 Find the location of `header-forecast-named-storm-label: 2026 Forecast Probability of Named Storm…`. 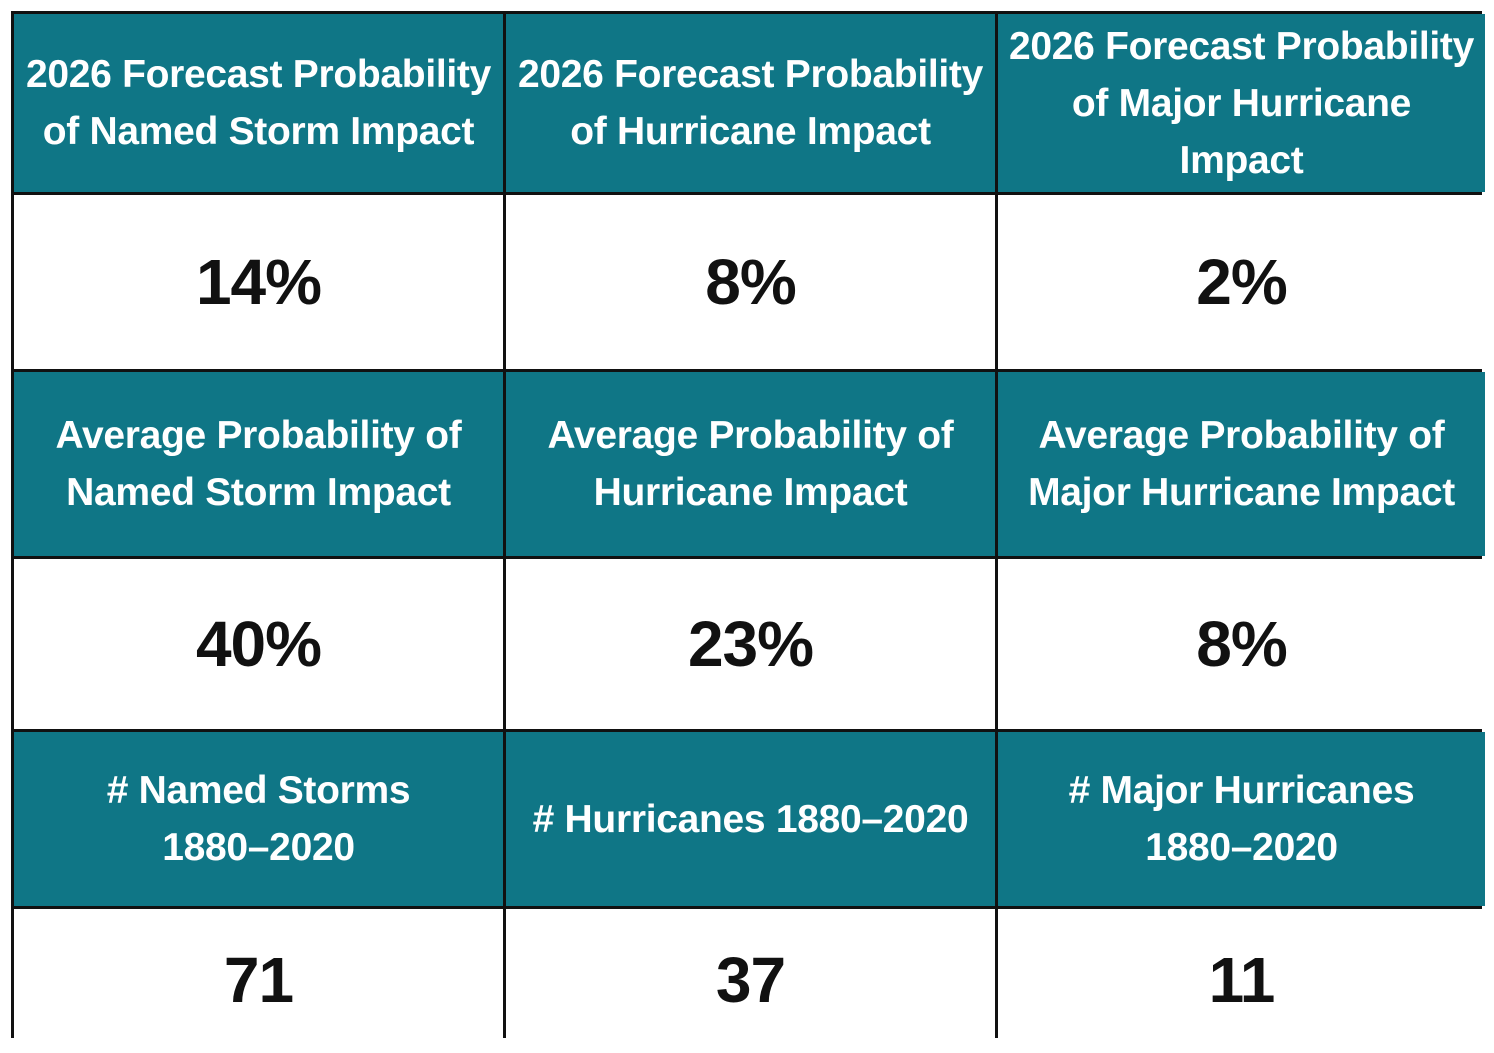

header-forecast-named-storm-label: 2026 Forecast Probability of Named Storm… is located at coordinates (258, 103).